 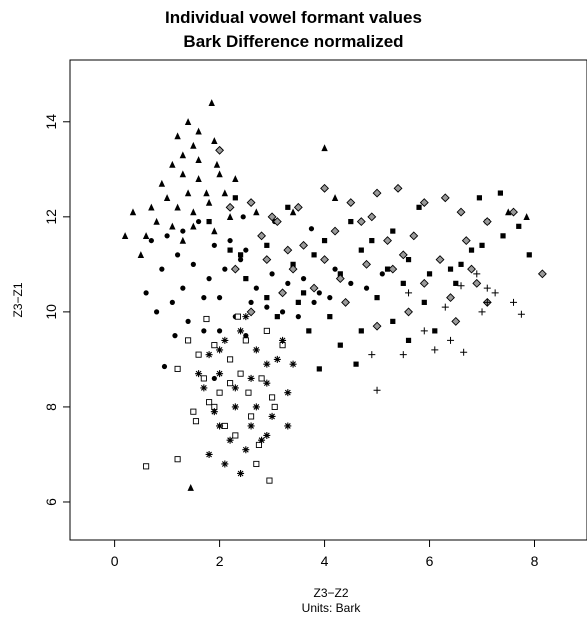 I want to click on chart-subtitle: Bark Difference normalized, so click(x=293, y=41).